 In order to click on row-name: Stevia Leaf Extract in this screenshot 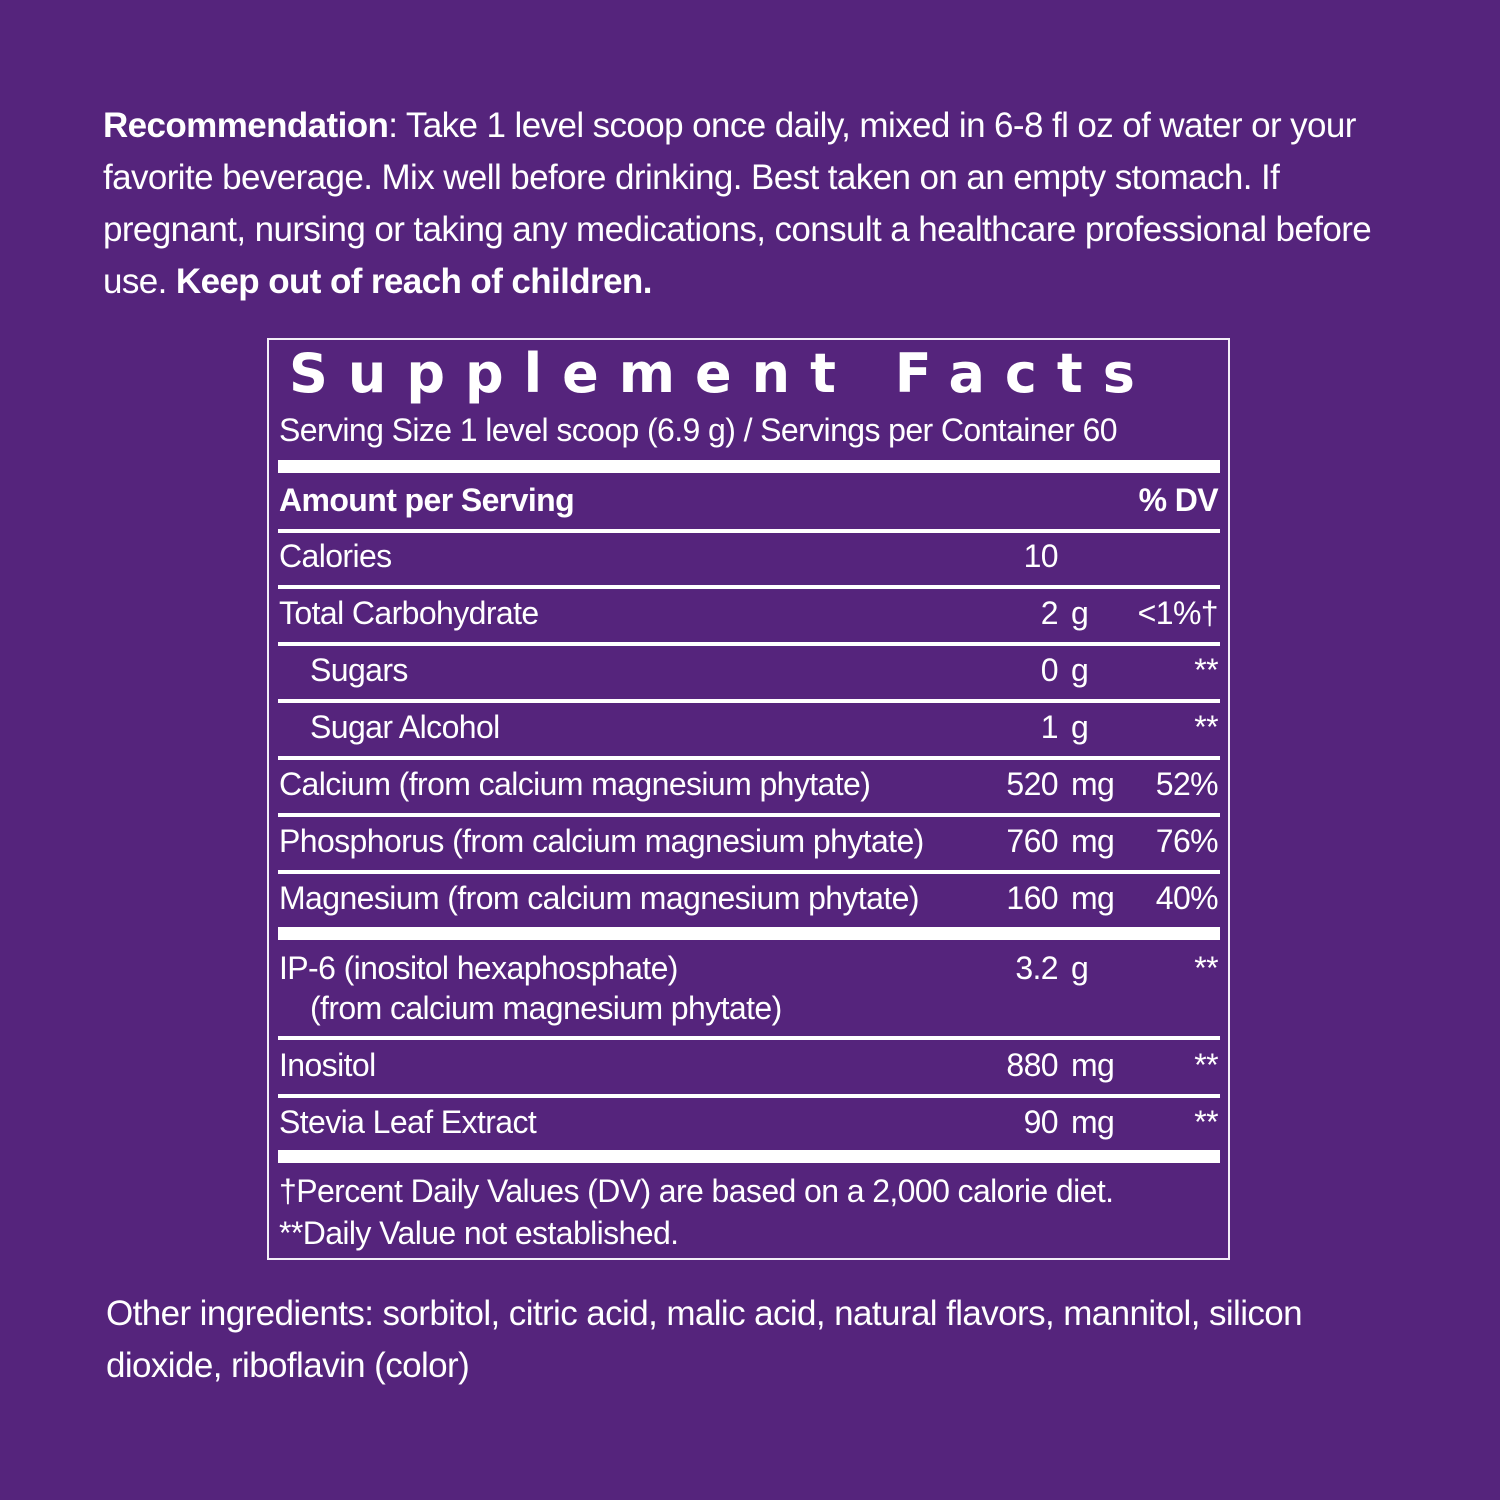, I will do `click(408, 1122)`.